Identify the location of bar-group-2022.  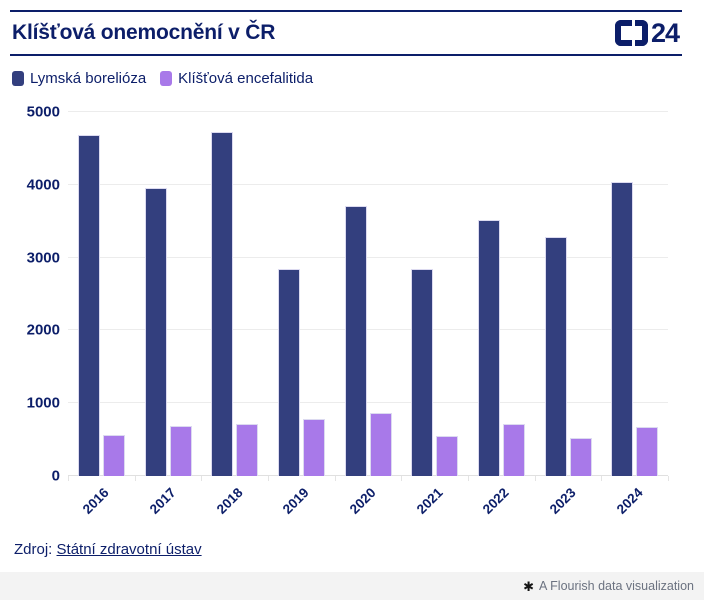
(501, 294).